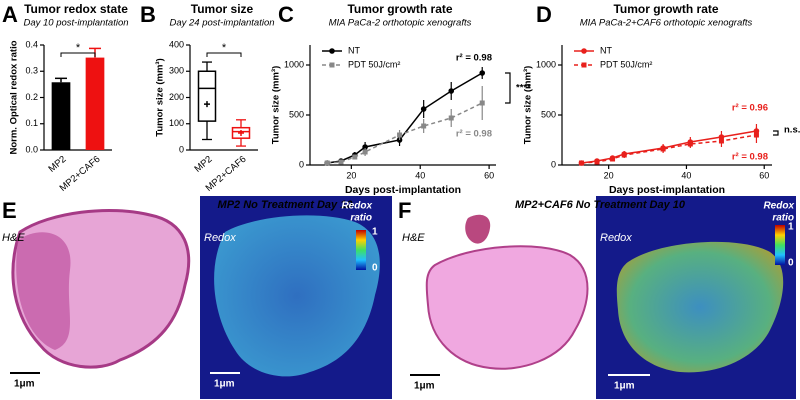  Describe the element at coordinates (76, 9) in the screenshot. I see `chart-title: Tumor redox state` at that location.